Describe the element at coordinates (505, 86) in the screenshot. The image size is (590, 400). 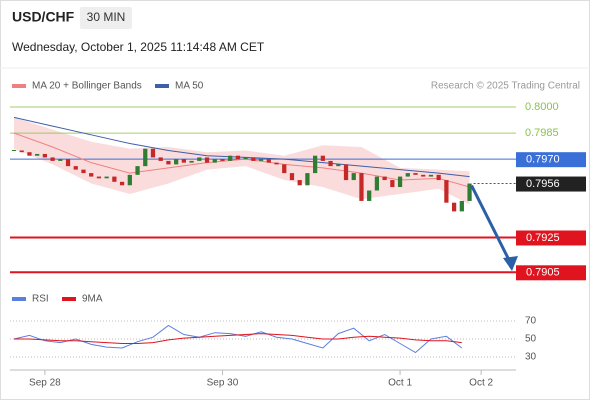
I see `credit: Research © 2025 Trading Central` at that location.